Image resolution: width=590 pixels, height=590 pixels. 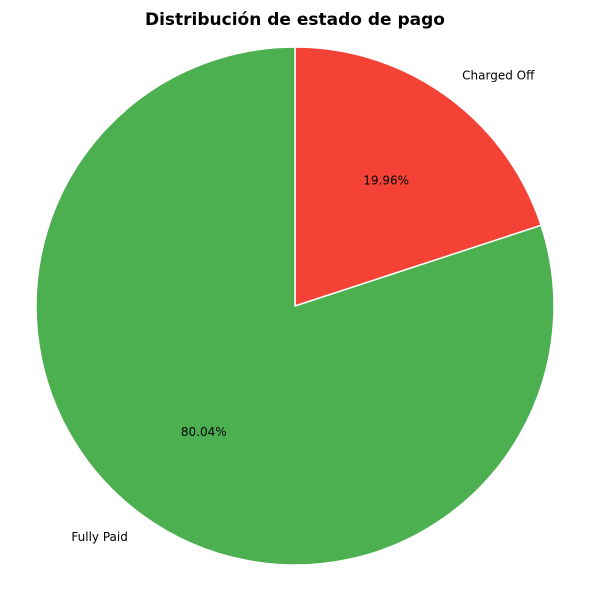 What do you see at coordinates (295, 20) in the screenshot?
I see `chart-title: Distribución de estado de pago` at bounding box center [295, 20].